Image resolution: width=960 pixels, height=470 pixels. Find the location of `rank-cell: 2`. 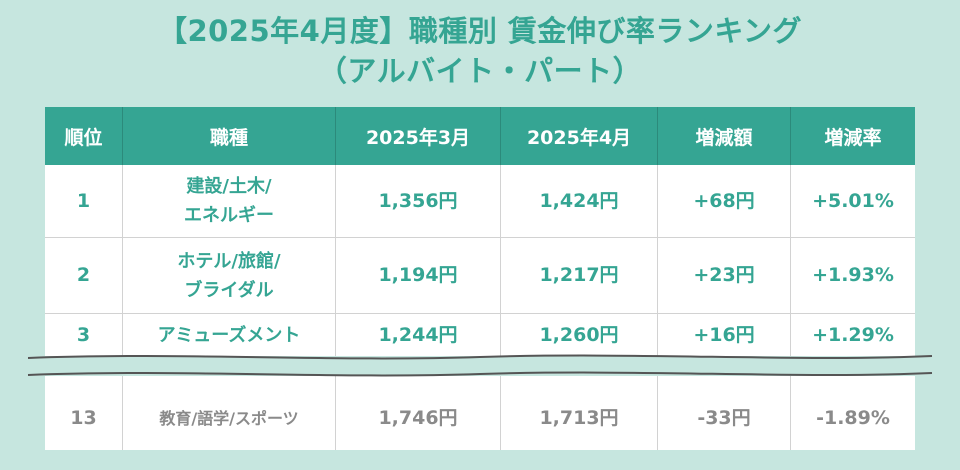

rank-cell: 2 is located at coordinates (83, 275).